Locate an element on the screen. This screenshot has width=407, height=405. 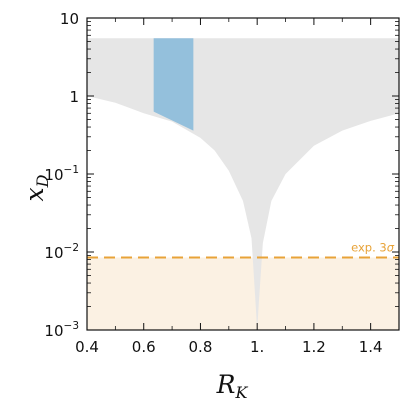
x-tick-label: 1.2 is located at coordinates (314, 347).